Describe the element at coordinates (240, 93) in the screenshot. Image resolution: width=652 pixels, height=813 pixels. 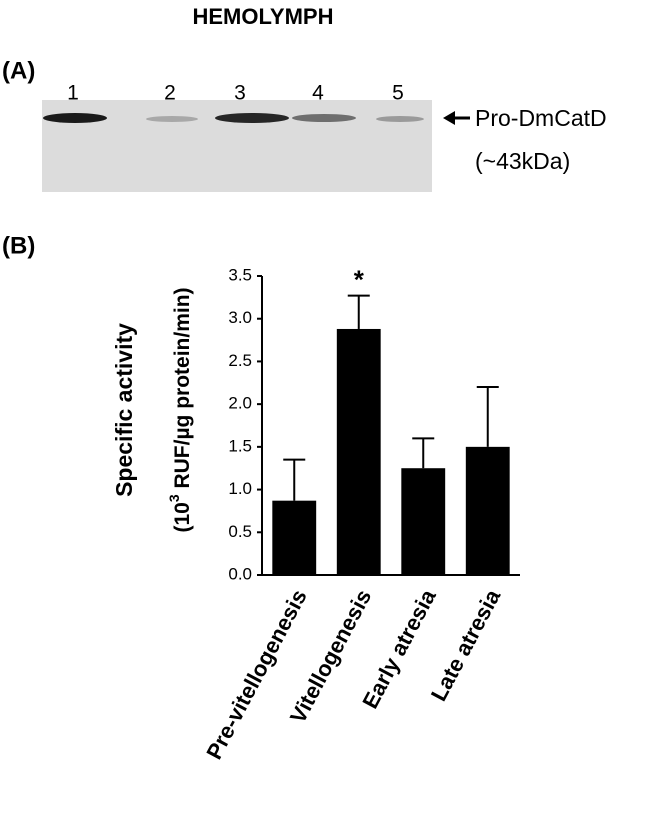
I see `lane-label: 3` at that location.